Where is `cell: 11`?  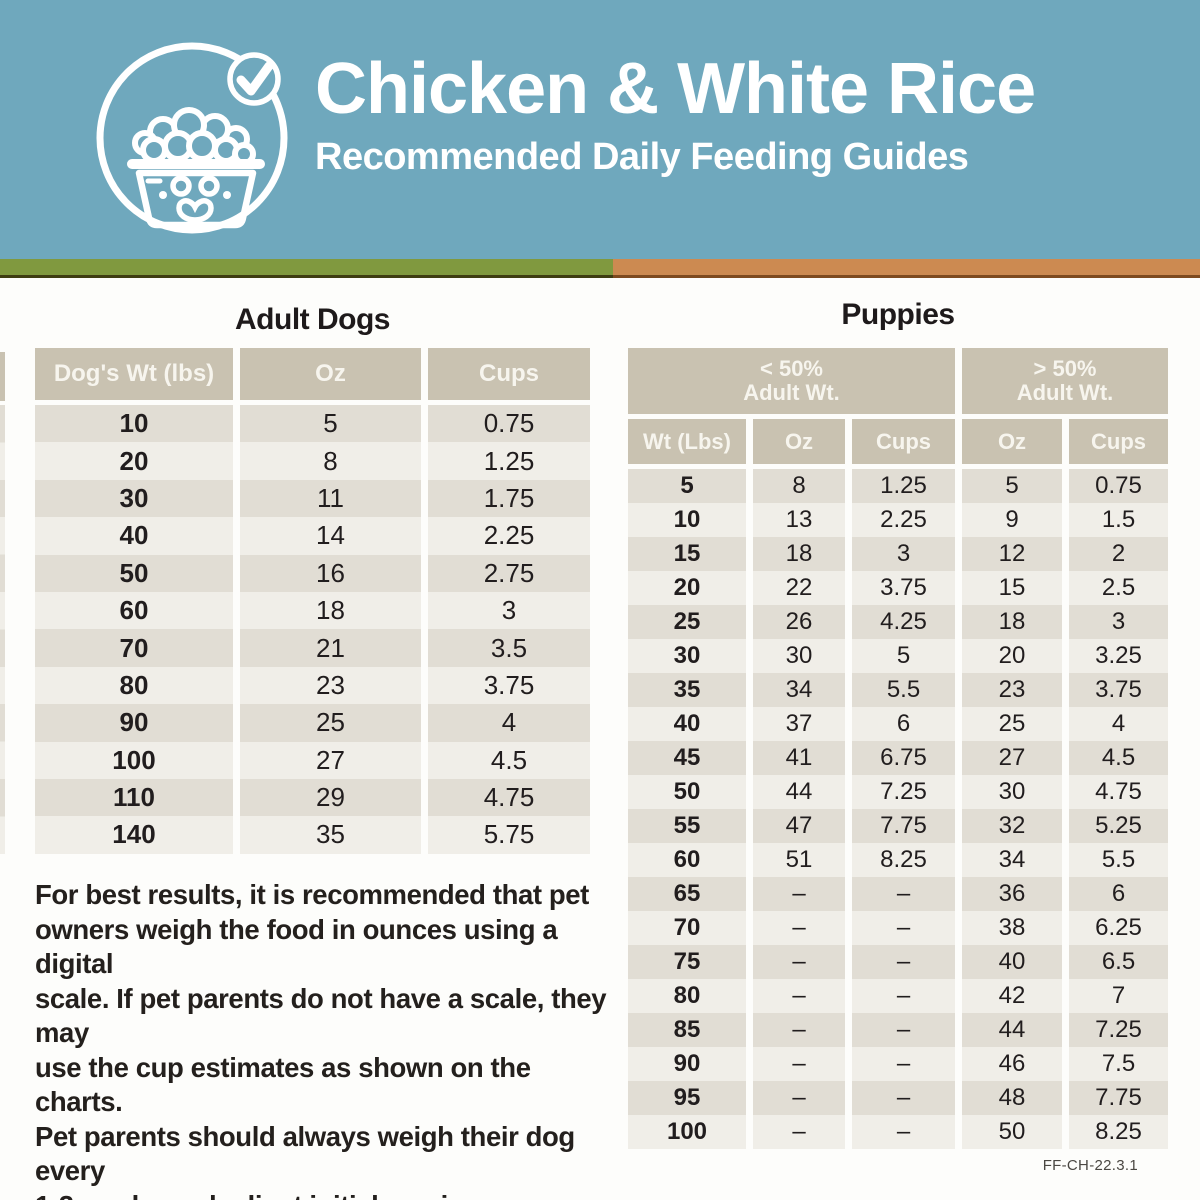
cell: 11 is located at coordinates (330, 498).